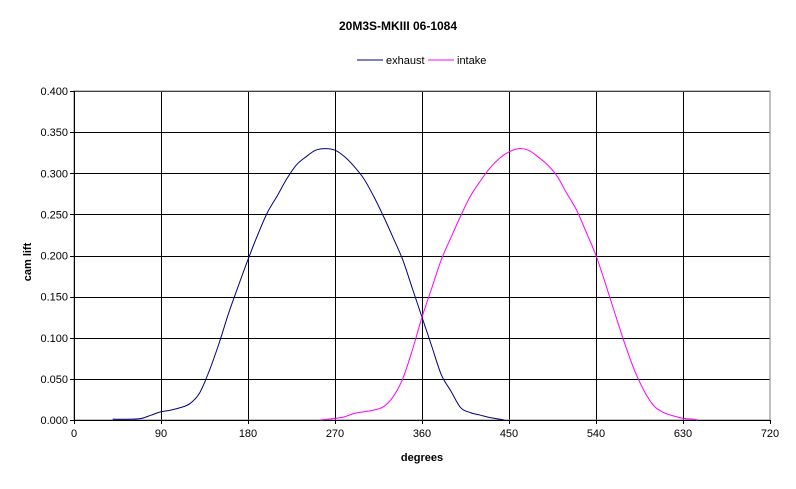 The height and width of the screenshot is (489, 796). What do you see at coordinates (54, 133) in the screenshot?
I see `y-tick-label: 0.350` at bounding box center [54, 133].